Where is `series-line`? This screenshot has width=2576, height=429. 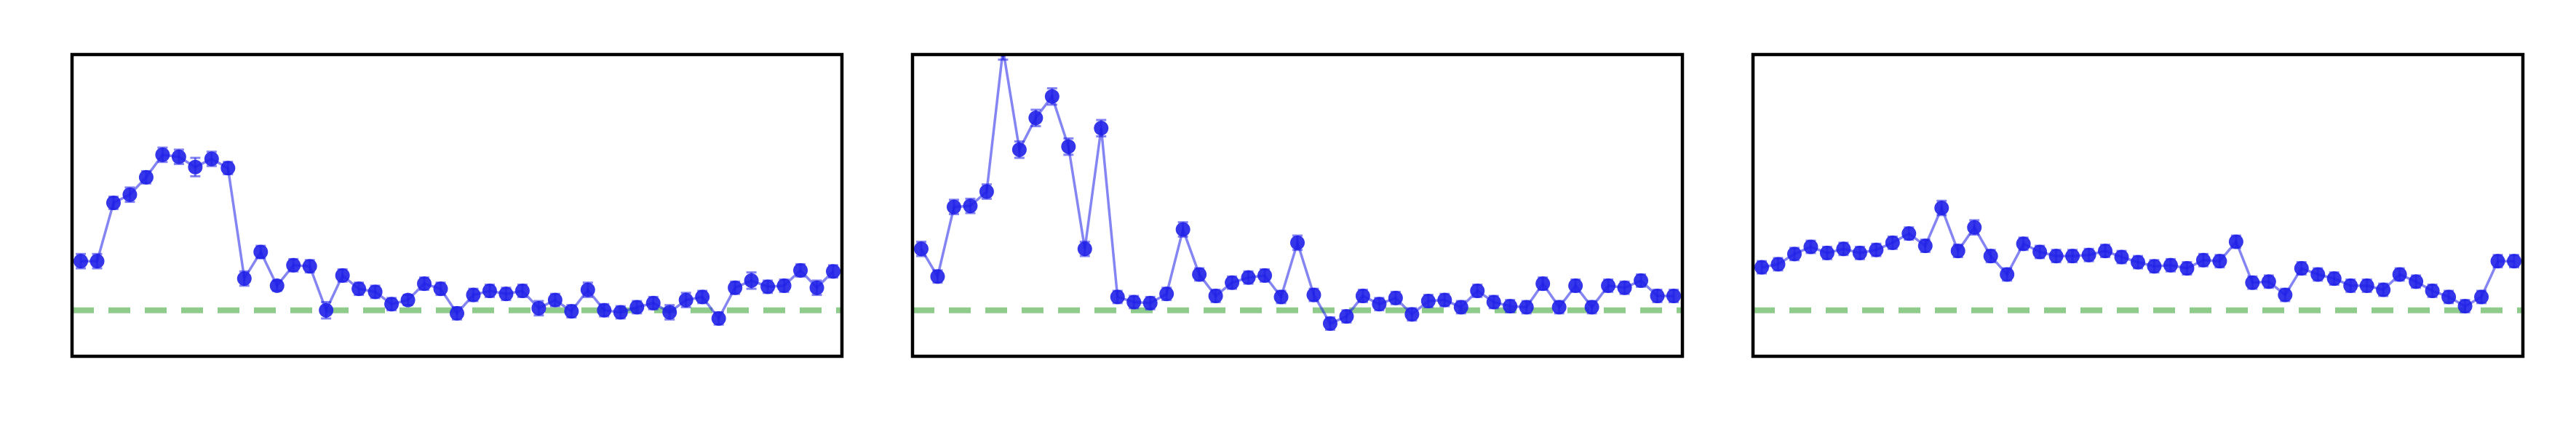
series-line is located at coordinates (458, 237).